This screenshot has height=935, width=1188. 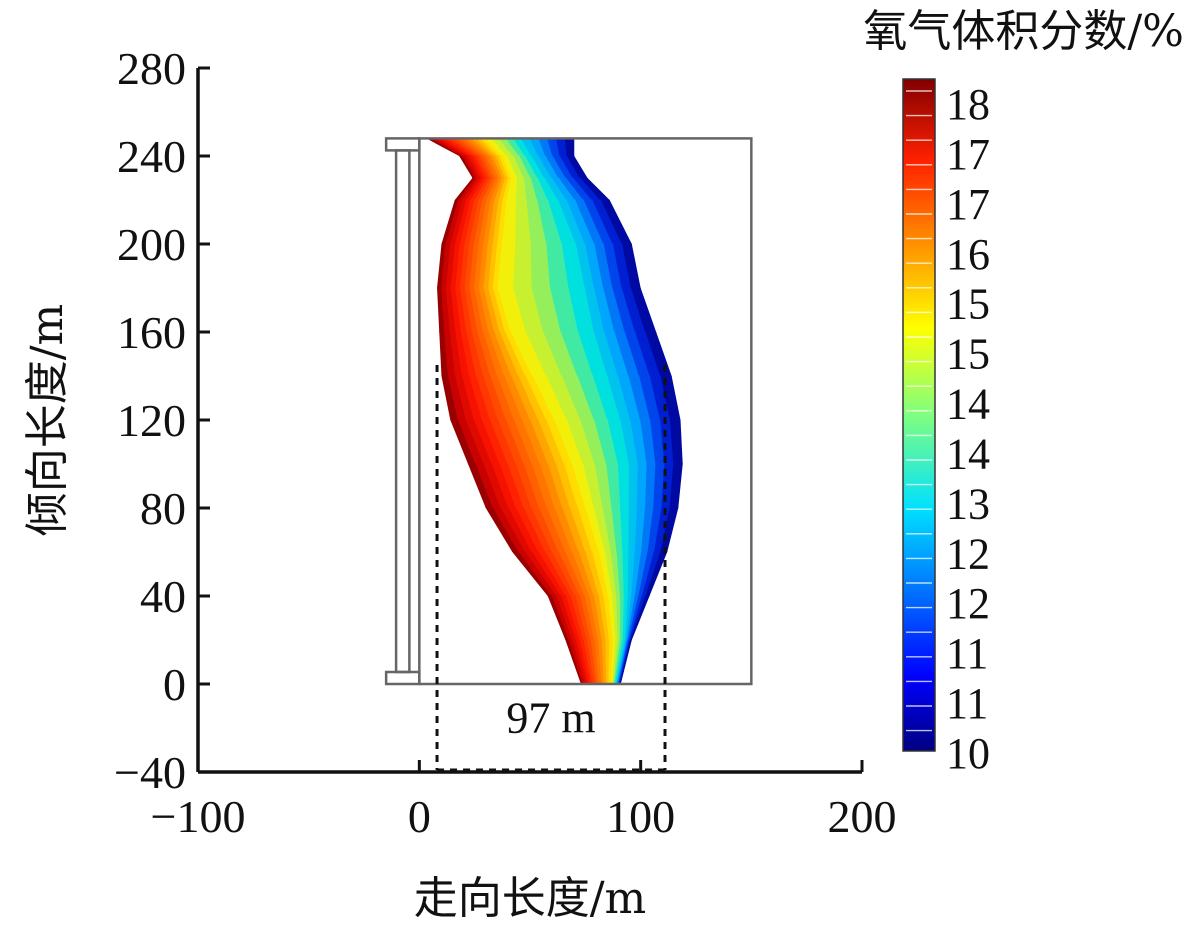 What do you see at coordinates (163, 508) in the screenshot?
I see `y-tick-label: 80` at bounding box center [163, 508].